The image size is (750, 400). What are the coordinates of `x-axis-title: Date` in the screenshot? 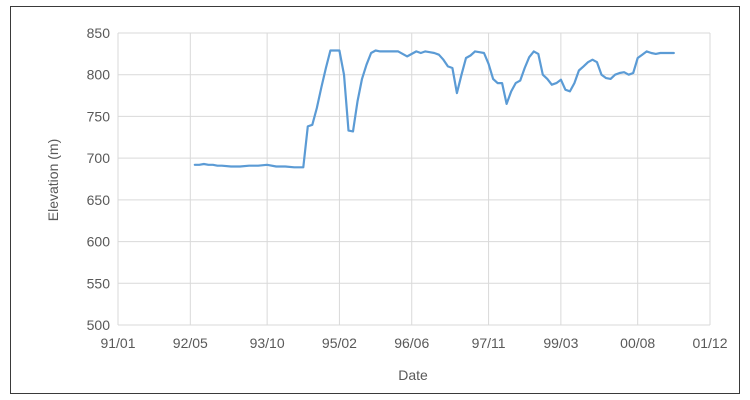 It's located at (413, 375).